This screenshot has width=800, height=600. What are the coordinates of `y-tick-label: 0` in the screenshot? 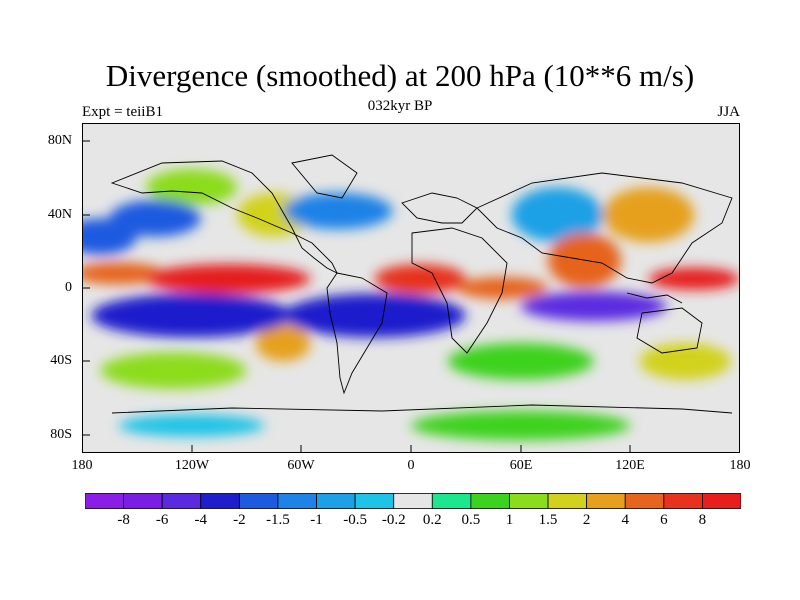 It's located at (68, 287).